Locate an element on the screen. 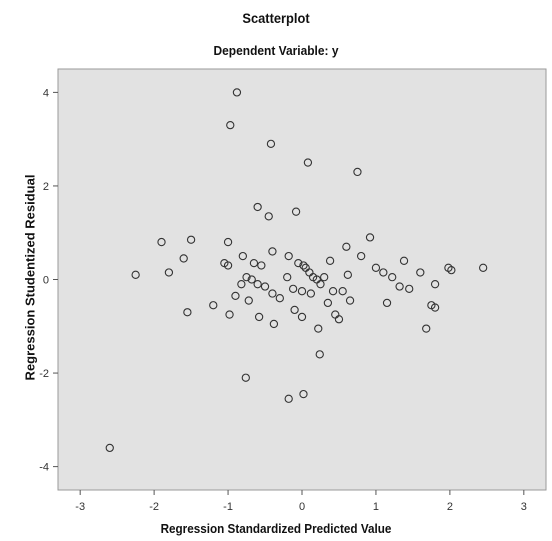  x-tick-label: 2 is located at coordinates (450, 507).